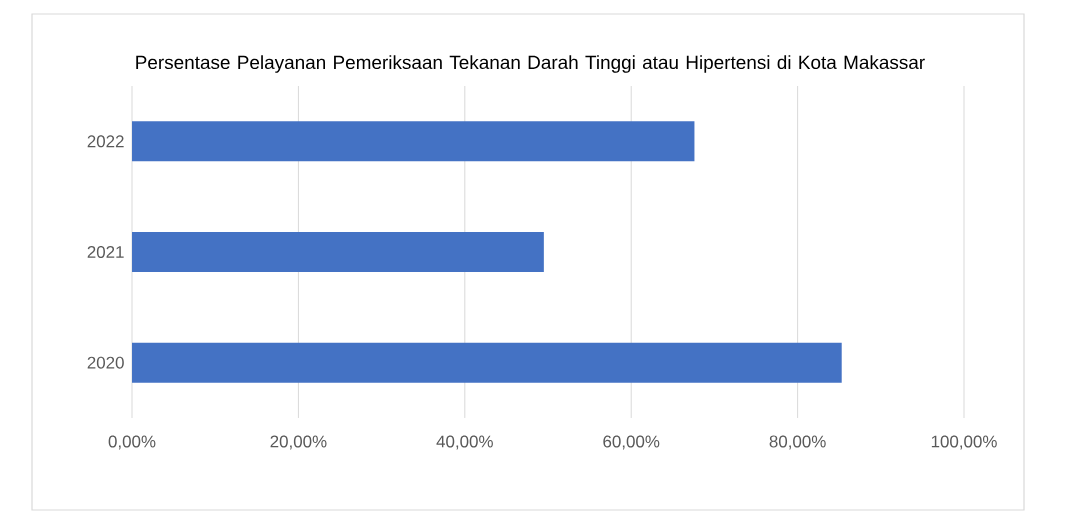  What do you see at coordinates (105, 141) in the screenshot?
I see `y-tick-label: 2022` at bounding box center [105, 141].